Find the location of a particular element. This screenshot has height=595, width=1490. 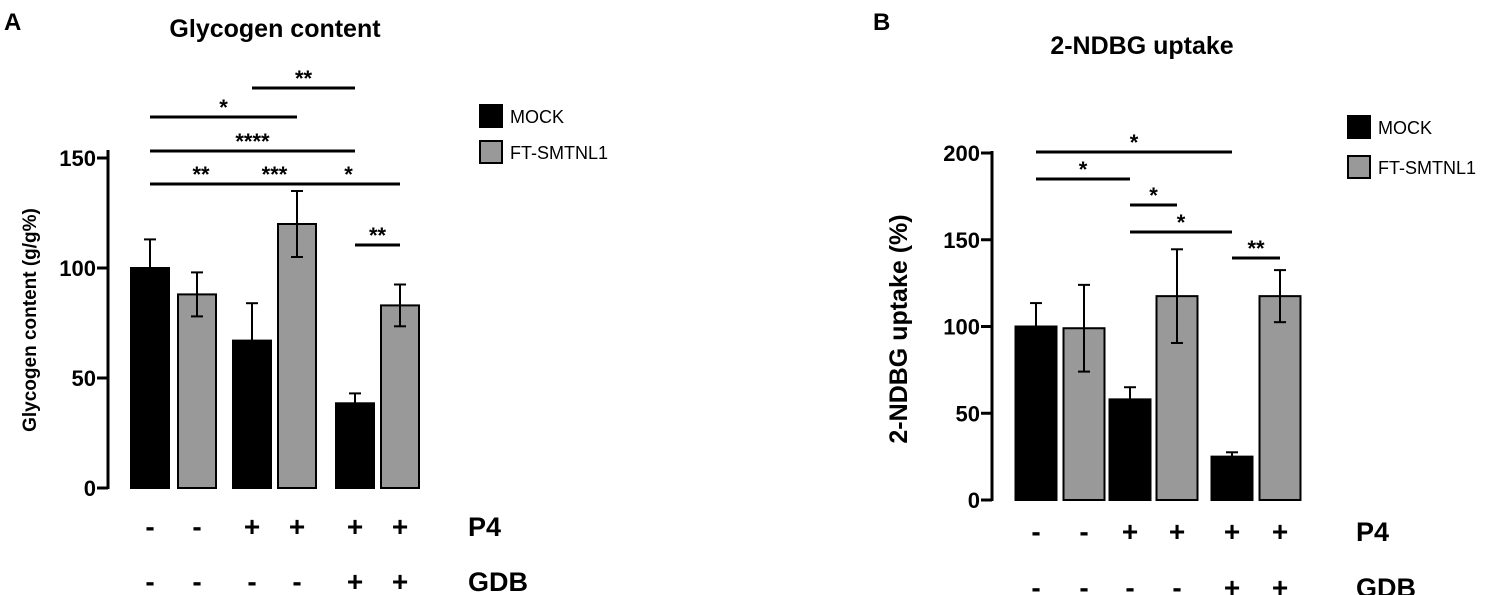

y-tick-label: 200 is located at coordinates (961, 153).